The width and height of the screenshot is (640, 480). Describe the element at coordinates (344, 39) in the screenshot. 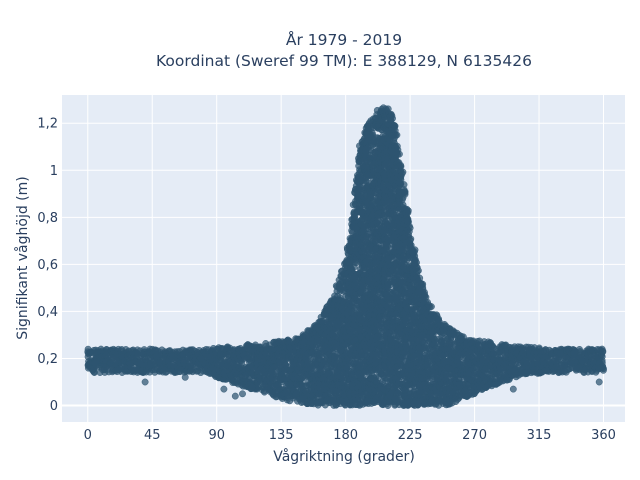

I see `chart-title-line-1: År 1979 - 2019` at that location.